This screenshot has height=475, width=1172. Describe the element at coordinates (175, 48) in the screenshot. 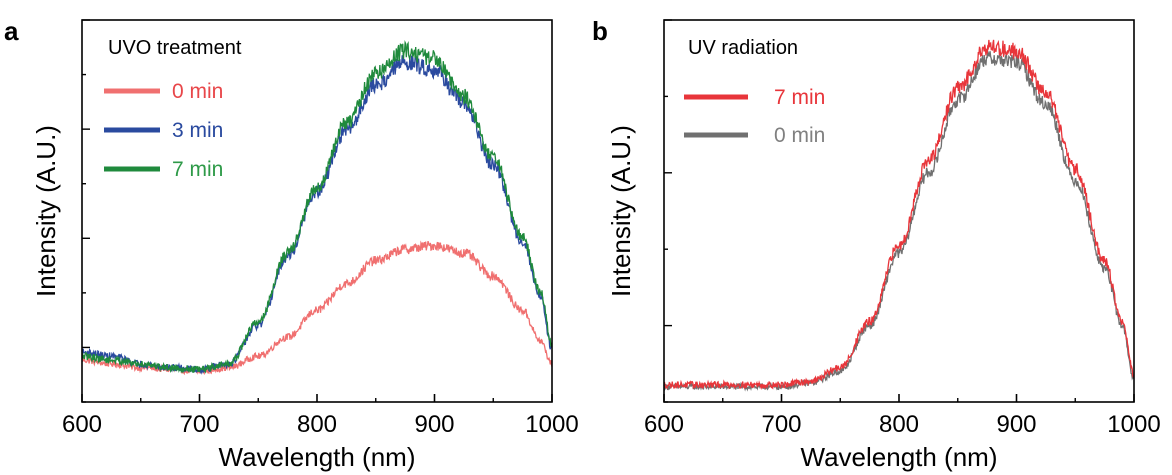

I see `panel-a-legend-title: UVO treatment` at that location.